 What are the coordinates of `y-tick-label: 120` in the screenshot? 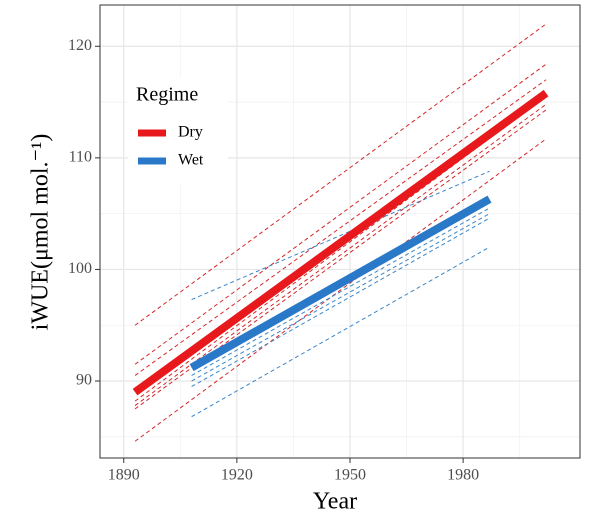 It's located at (80, 45).